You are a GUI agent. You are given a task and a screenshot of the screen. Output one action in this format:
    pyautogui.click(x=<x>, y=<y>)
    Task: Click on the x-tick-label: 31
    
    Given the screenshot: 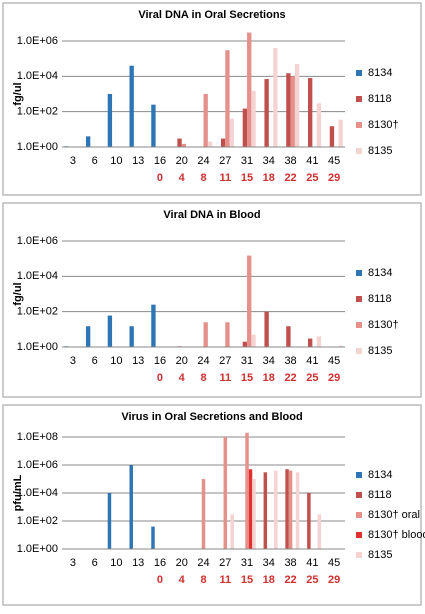 What is the action you would take?
    pyautogui.click(x=247, y=361)
    